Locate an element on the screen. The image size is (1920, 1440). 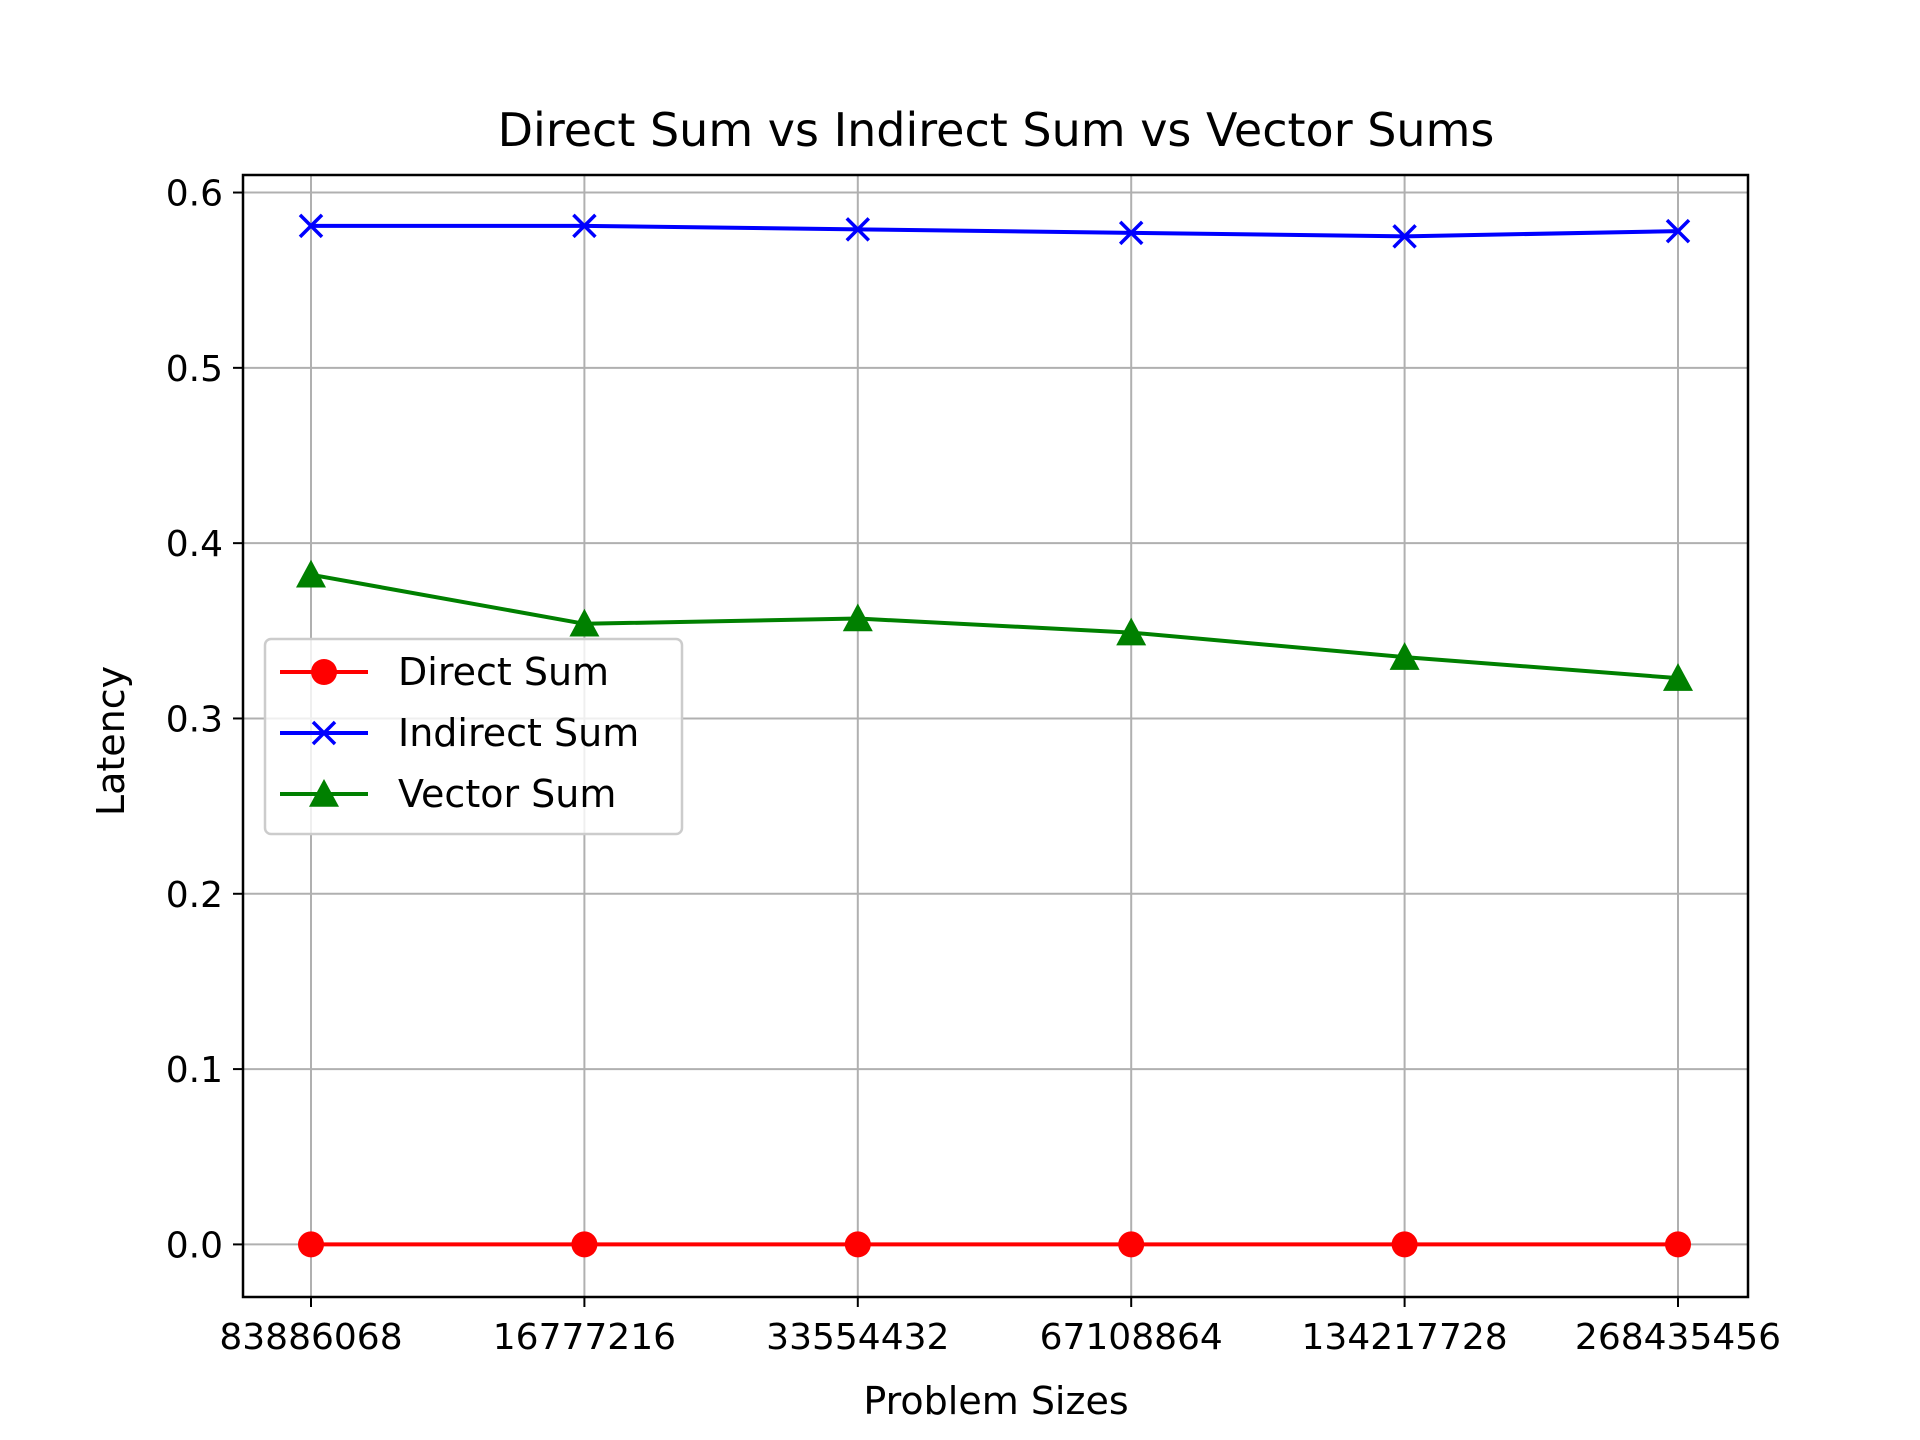
y-tick-label: 0.5 is located at coordinates (194, 369).